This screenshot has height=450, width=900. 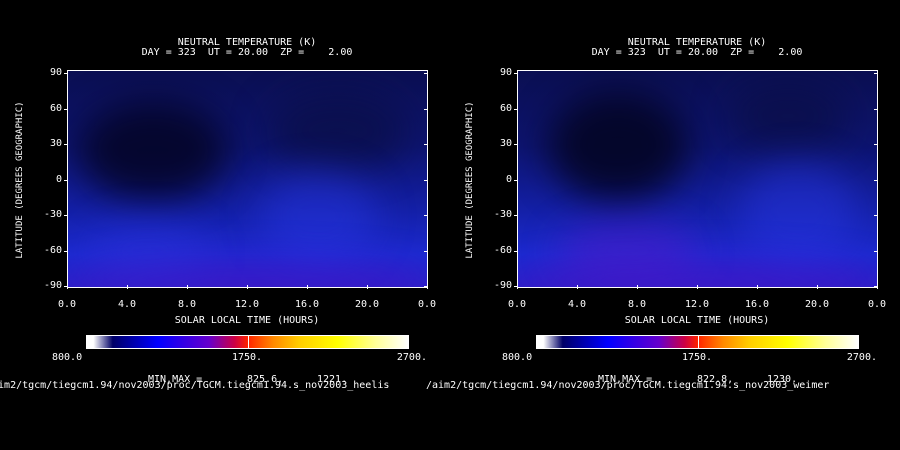 I want to click on min-value: 825.6,, so click(x=265, y=379).